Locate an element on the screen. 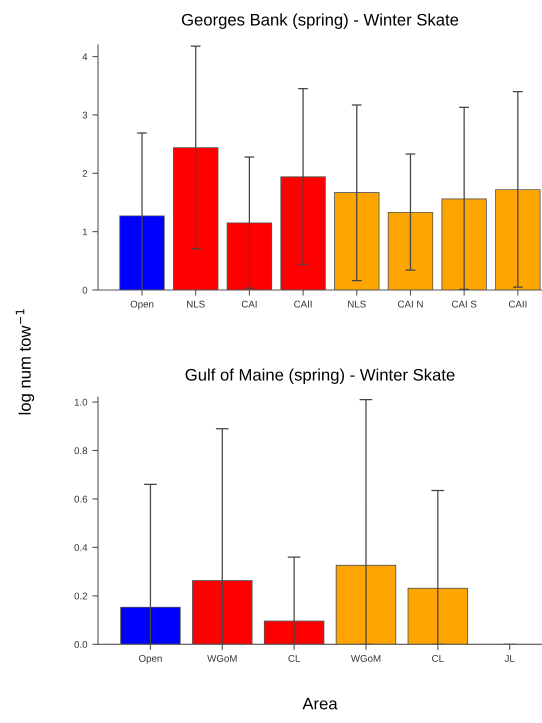 The width and height of the screenshot is (542, 723). y-tick-label: 0.6 is located at coordinates (81, 499).